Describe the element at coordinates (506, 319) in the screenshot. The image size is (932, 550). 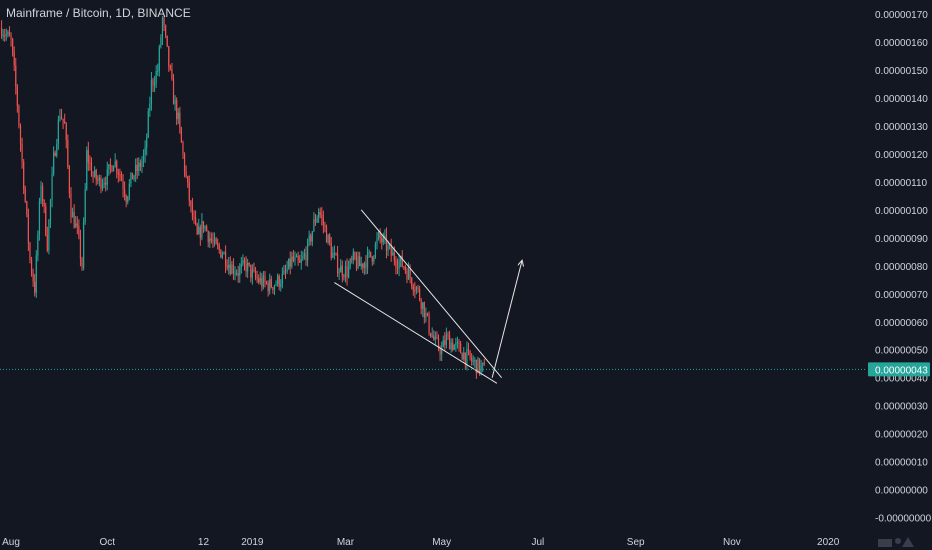
I see `projection-arrow` at that location.